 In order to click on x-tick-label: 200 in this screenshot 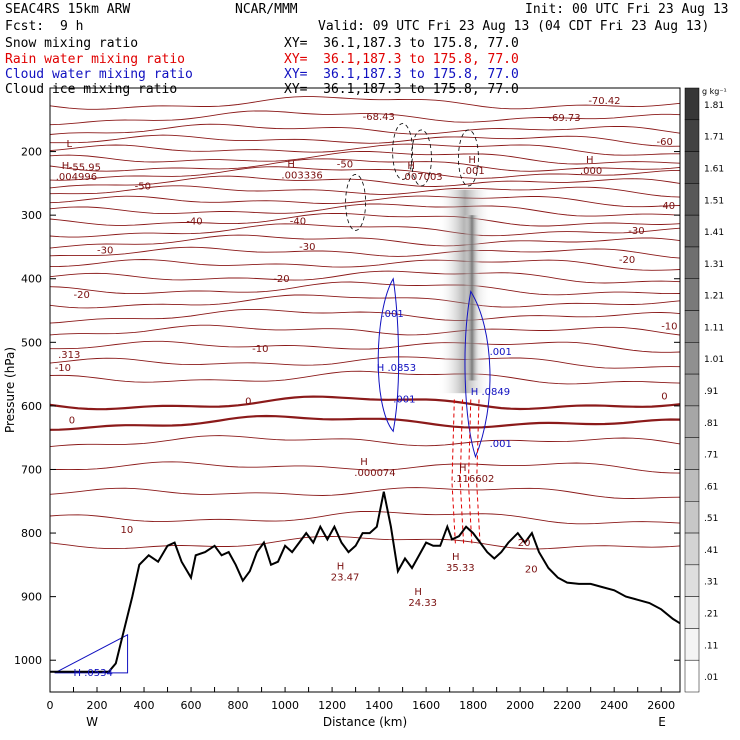, I will do `click(97, 705)`.